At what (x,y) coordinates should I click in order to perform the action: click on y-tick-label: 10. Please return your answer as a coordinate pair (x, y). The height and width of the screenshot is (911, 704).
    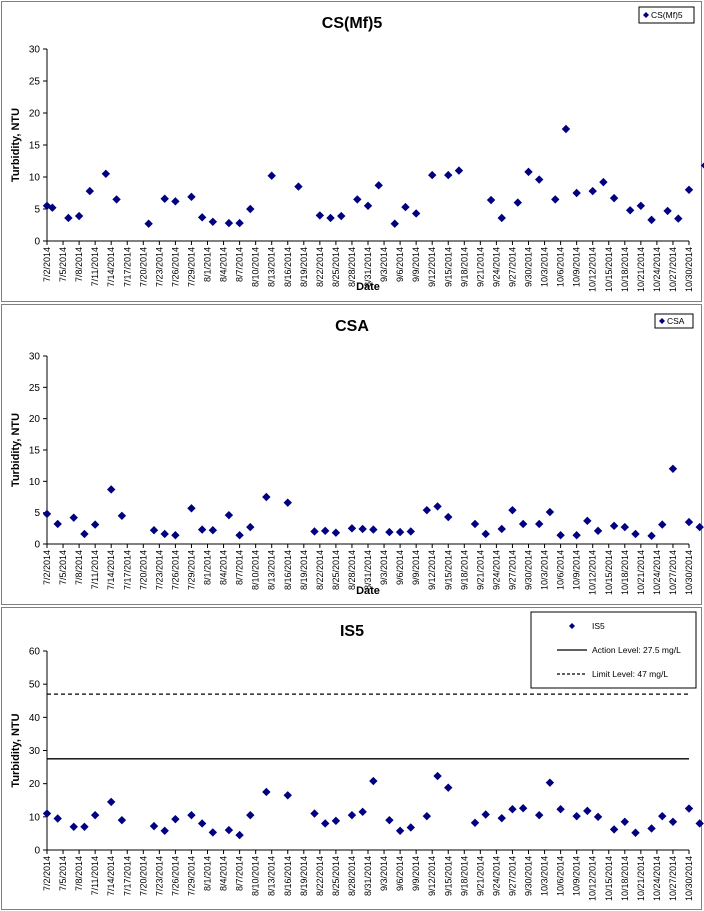
    Looking at the image, I should click on (35, 482).